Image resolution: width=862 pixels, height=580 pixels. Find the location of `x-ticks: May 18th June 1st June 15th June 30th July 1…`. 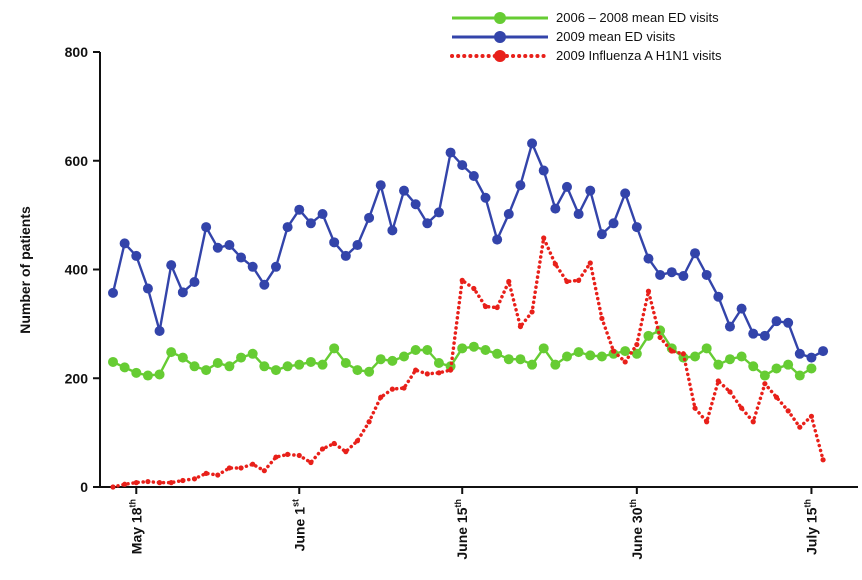

x-ticks: May 18th June 1st June 15th June 30th July 1… is located at coordinates (473, 523).